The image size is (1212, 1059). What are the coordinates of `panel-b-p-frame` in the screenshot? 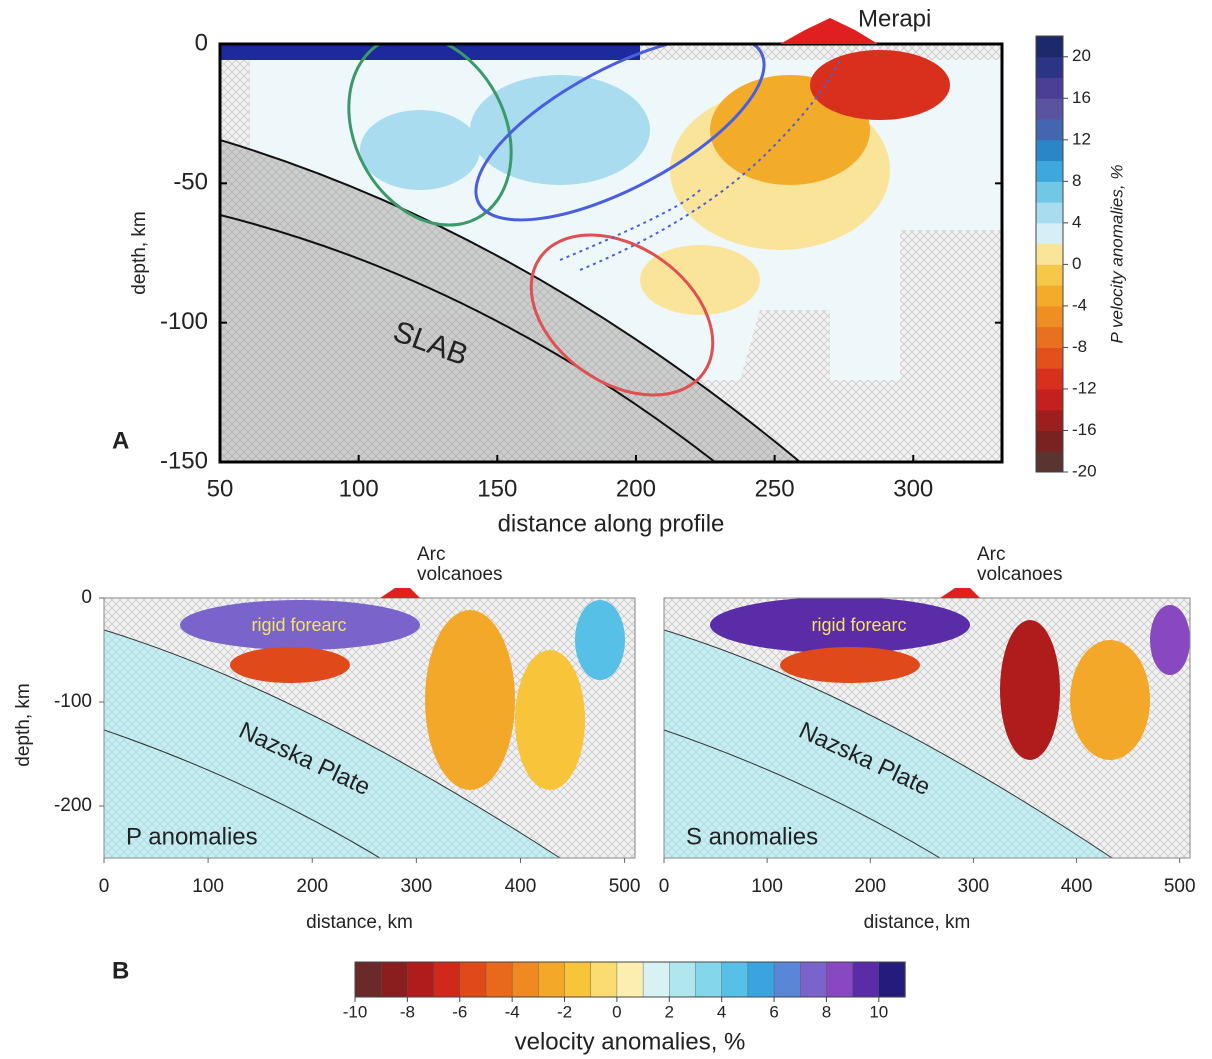 It's located at (369, 728).